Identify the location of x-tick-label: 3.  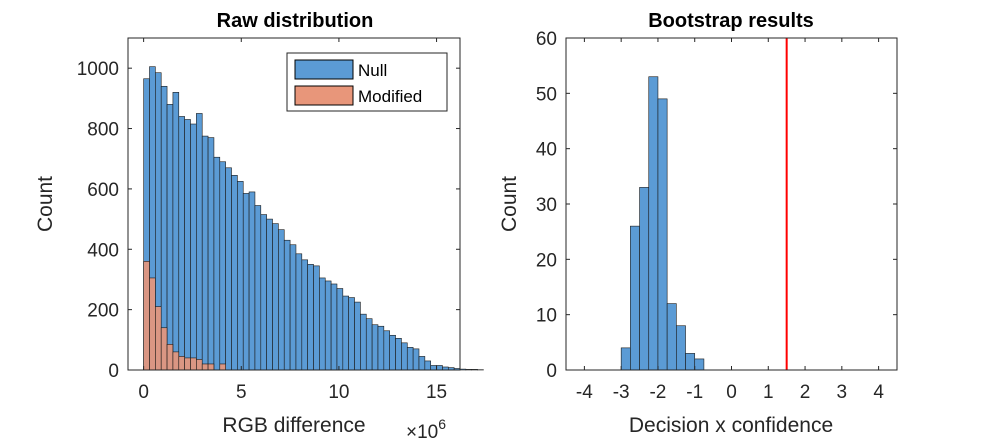
(842, 392).